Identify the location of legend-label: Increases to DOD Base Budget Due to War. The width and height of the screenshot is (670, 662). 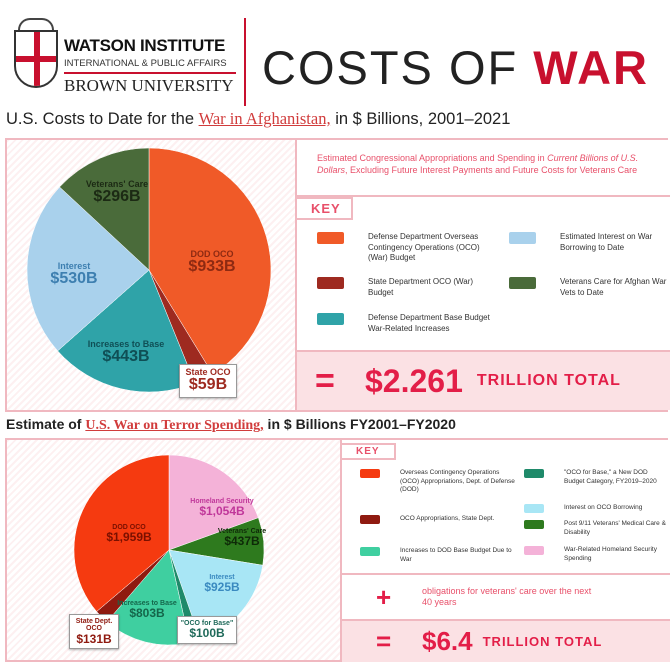
(456, 555).